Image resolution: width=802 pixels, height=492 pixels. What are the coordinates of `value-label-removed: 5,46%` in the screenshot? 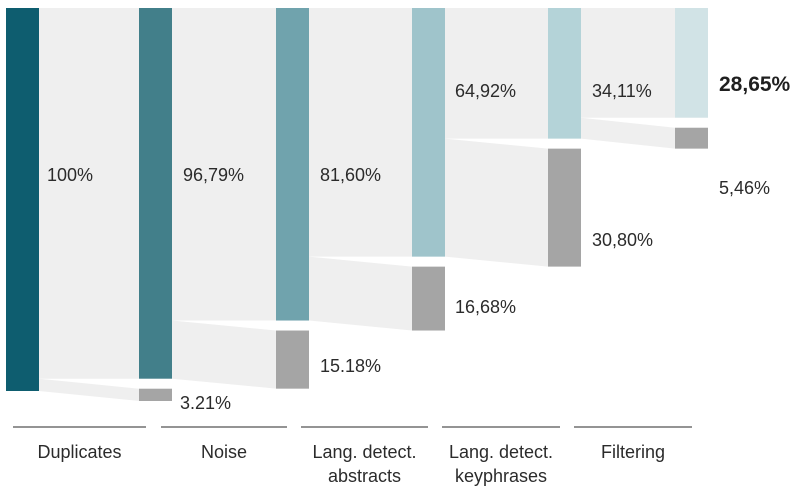 It's located at (744, 188).